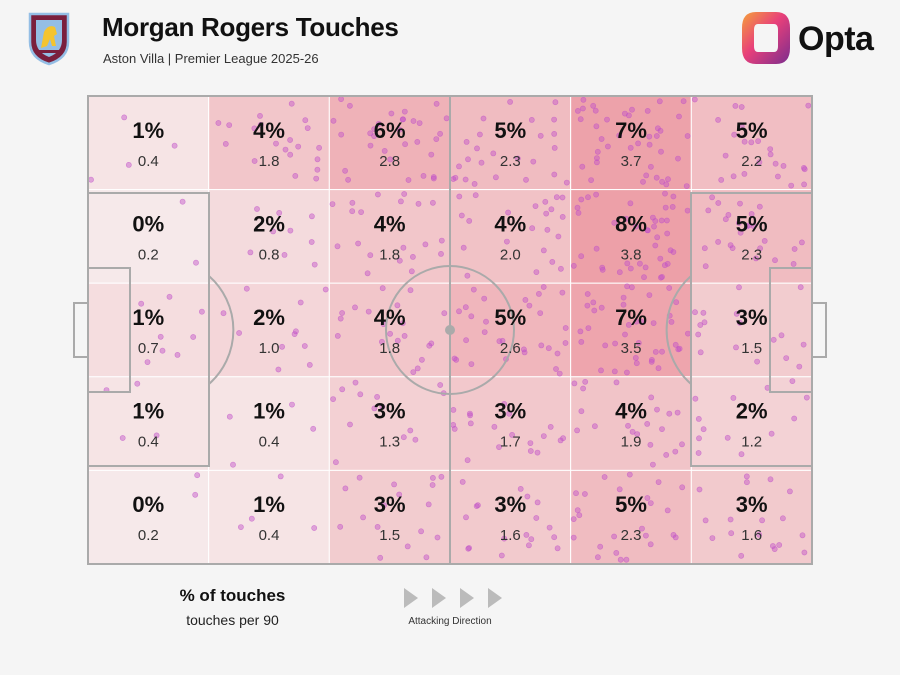 This screenshot has height=675, width=900. I want to click on cell-percent-label: 4%, so click(269, 130).